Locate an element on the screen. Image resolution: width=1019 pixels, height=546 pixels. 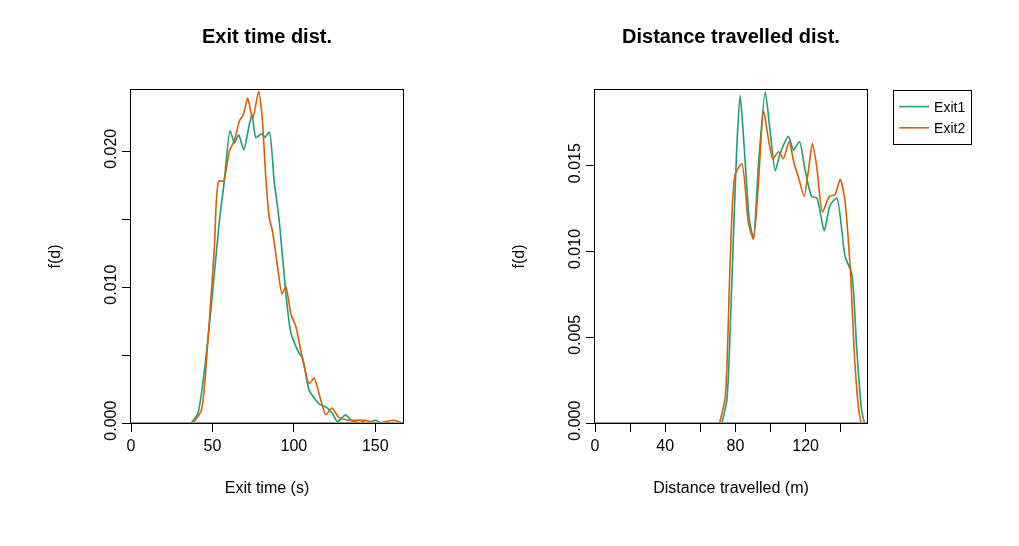
x-axis-title: Distance travelled (m) is located at coordinates (731, 487).